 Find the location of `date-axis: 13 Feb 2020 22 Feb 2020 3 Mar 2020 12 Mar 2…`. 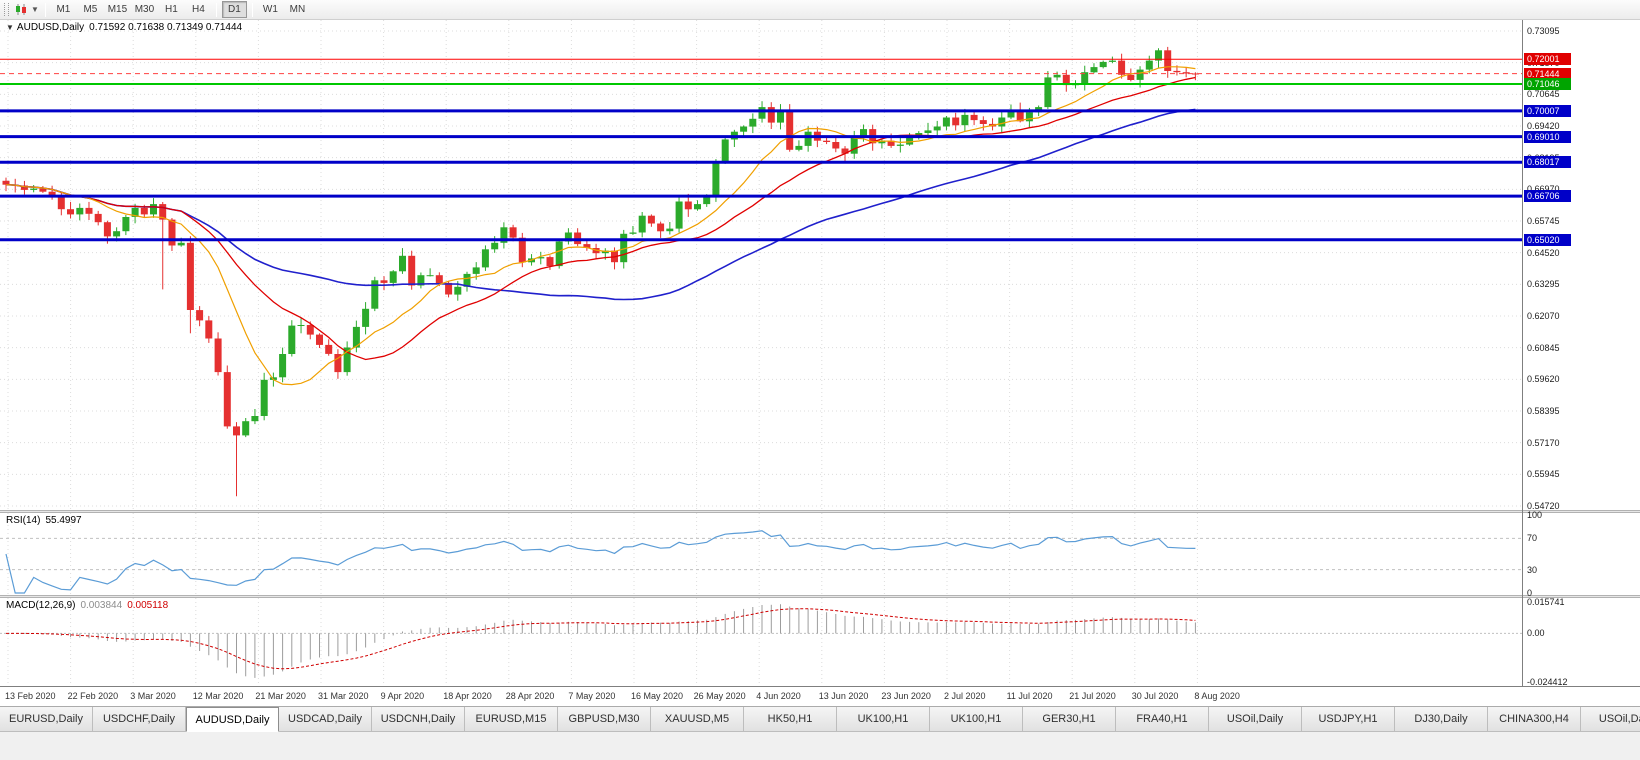

date-axis: 13 Feb 2020 22 Feb 2020 3 Mar 2020 12 Mar 2… is located at coordinates (820, 696).